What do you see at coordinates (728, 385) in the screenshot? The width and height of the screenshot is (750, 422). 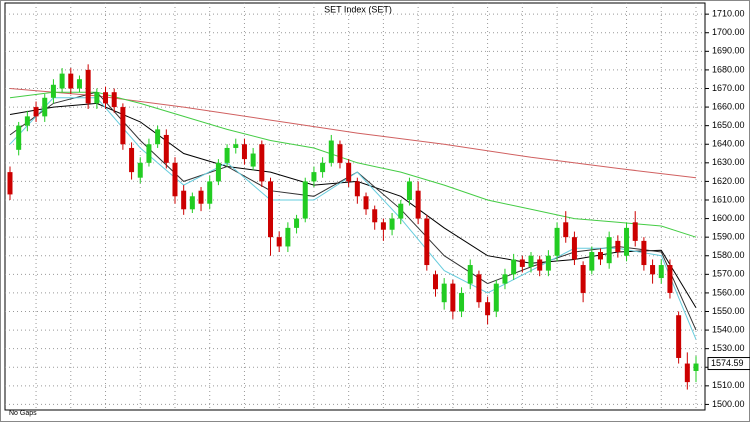 I see `y-tick-label: 1510.00` at bounding box center [728, 385].